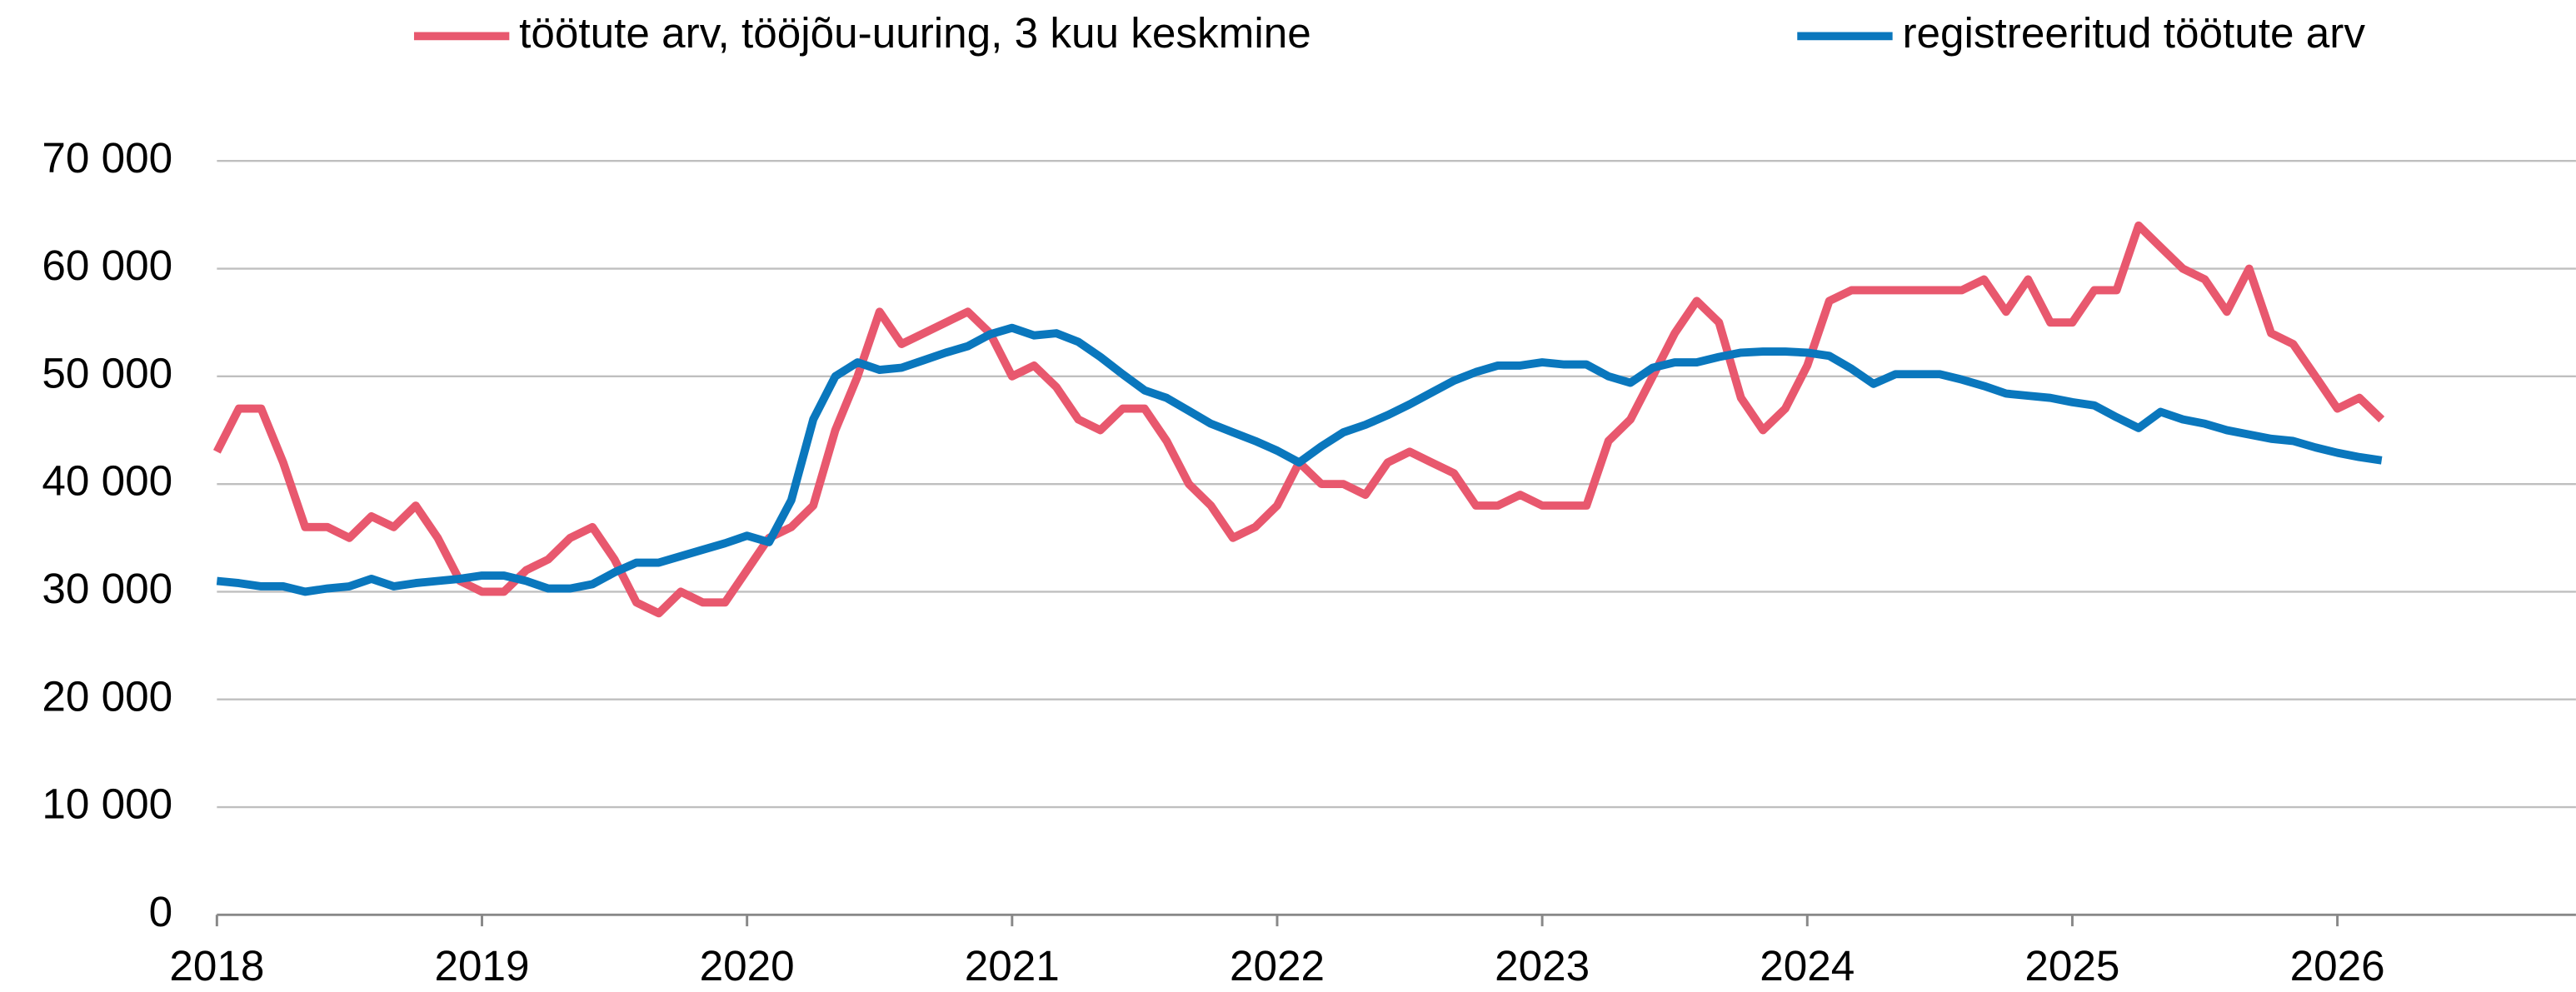  What do you see at coordinates (2071, 966) in the screenshot?
I see `x-tick-label: 2025` at bounding box center [2071, 966].